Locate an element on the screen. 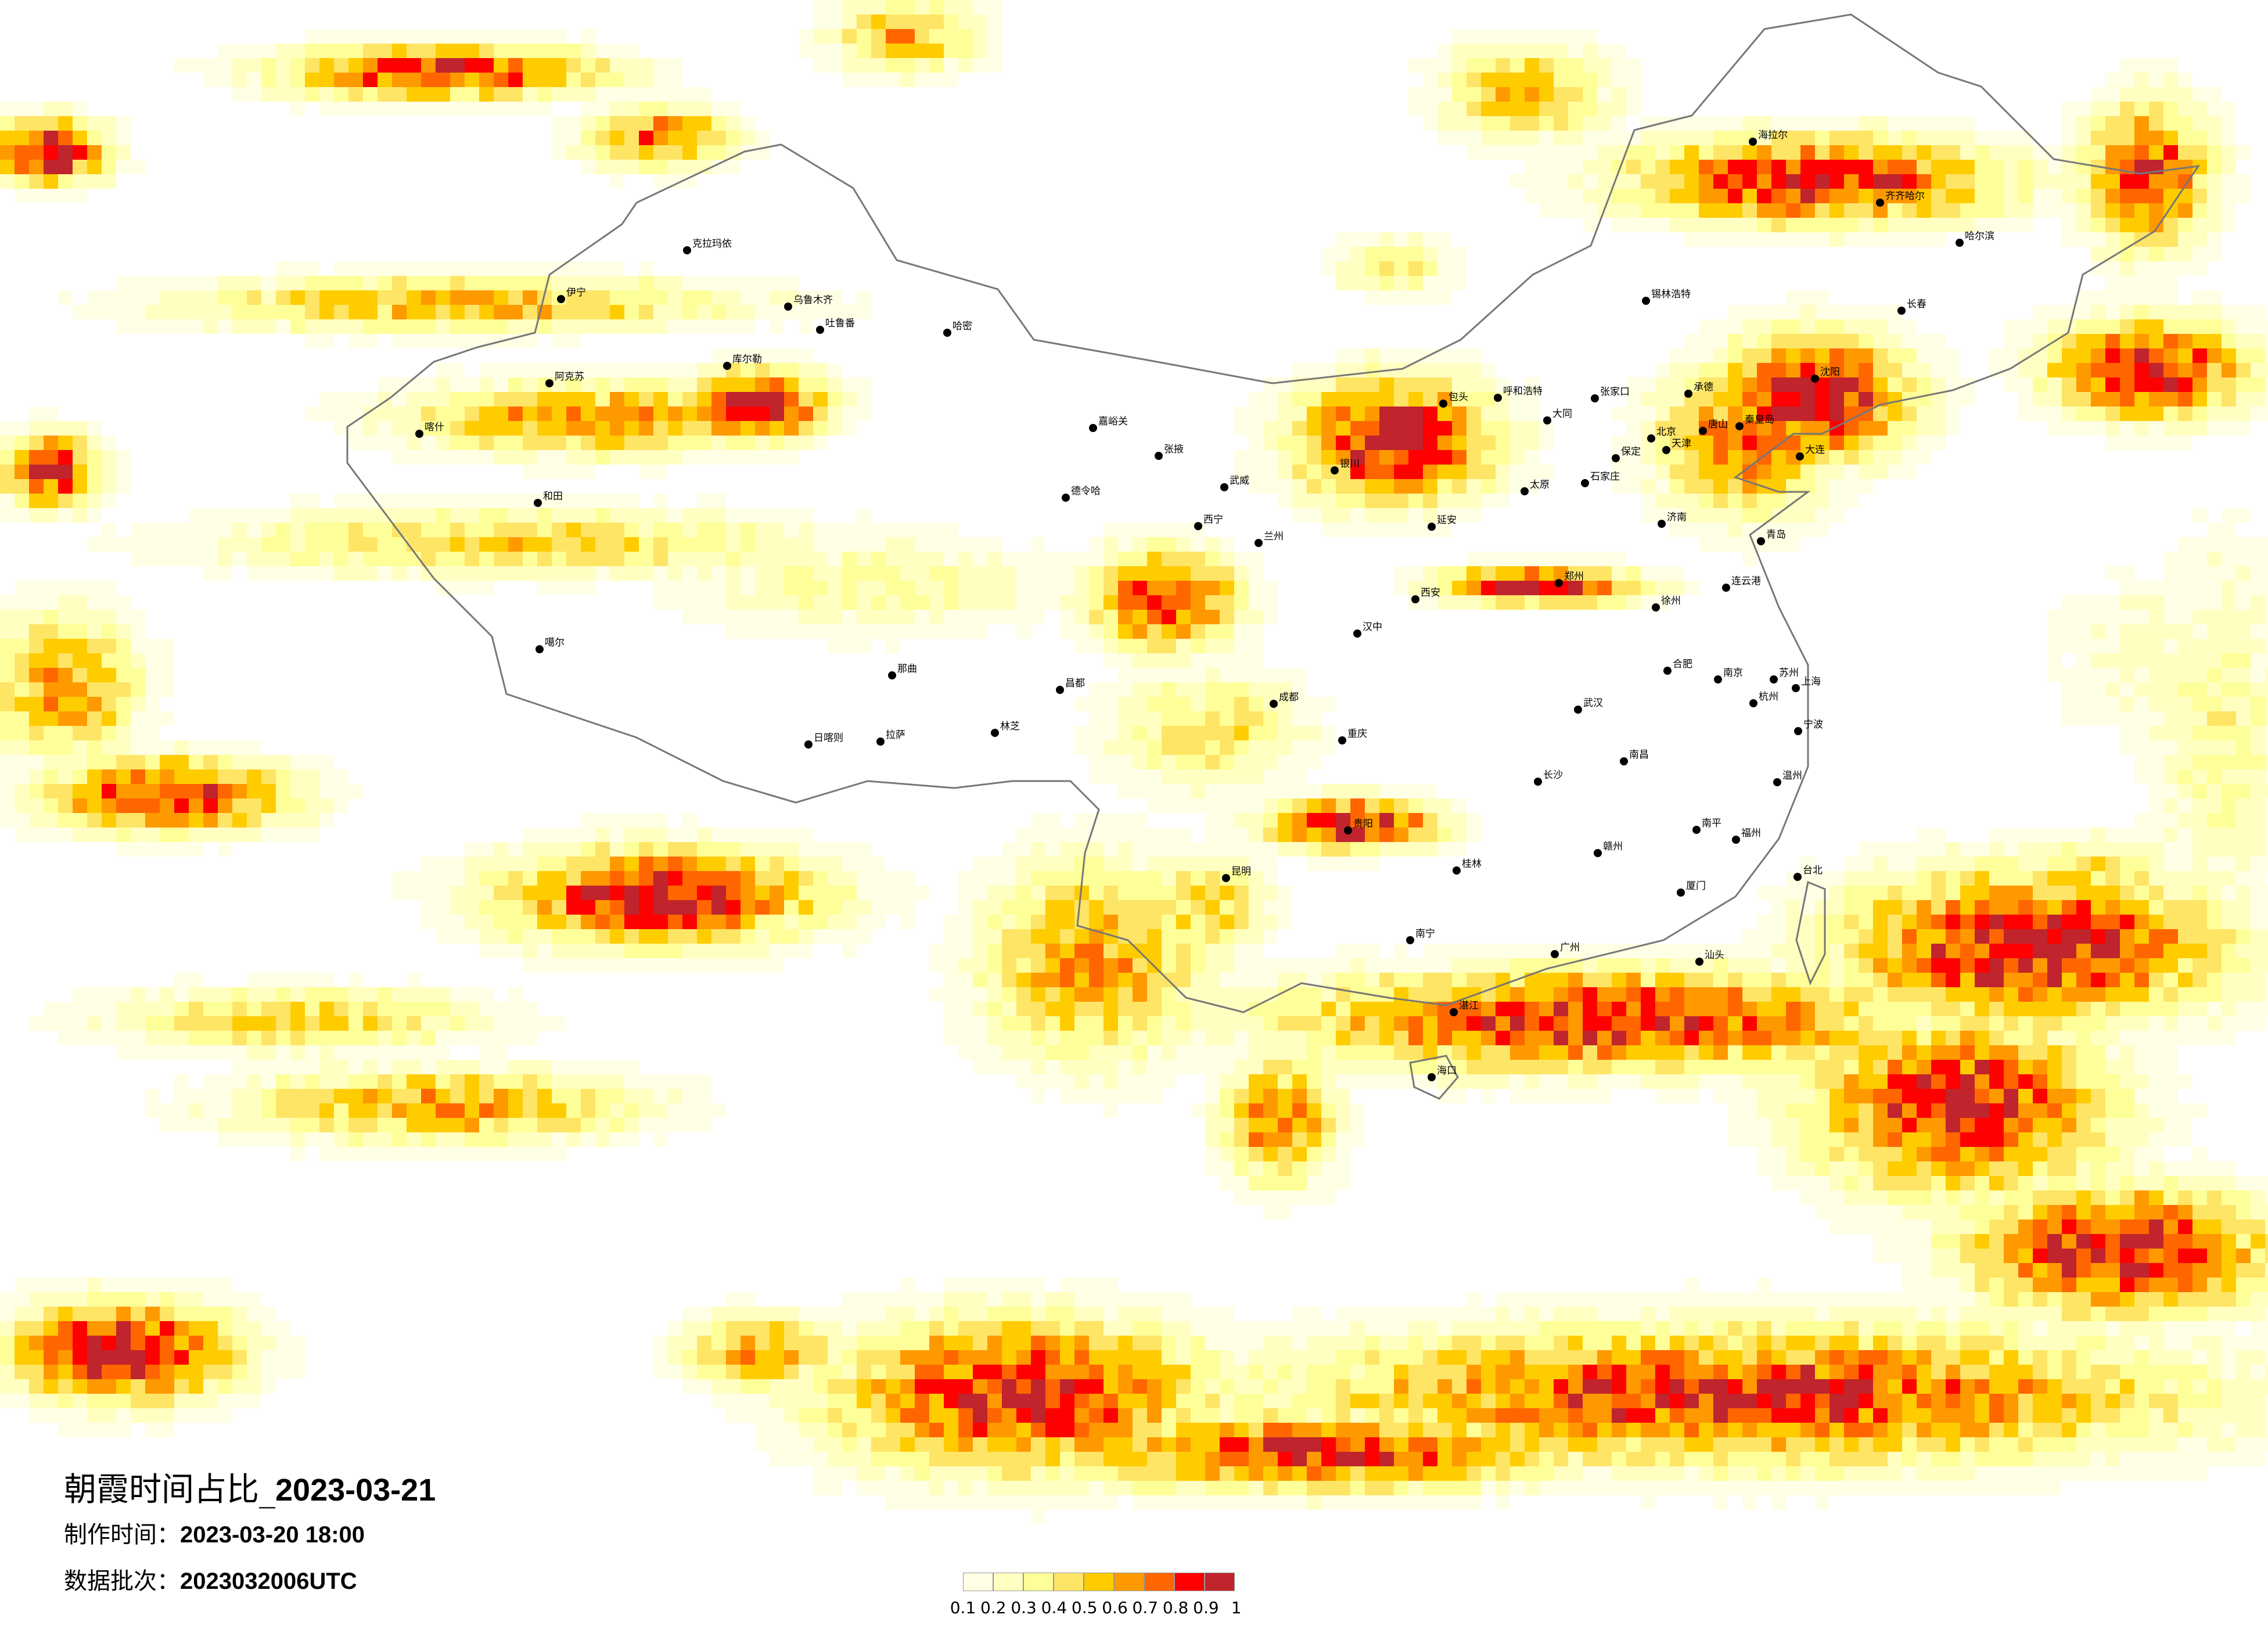  city-marker: 嘉峪关 is located at coordinates (1108, 424).